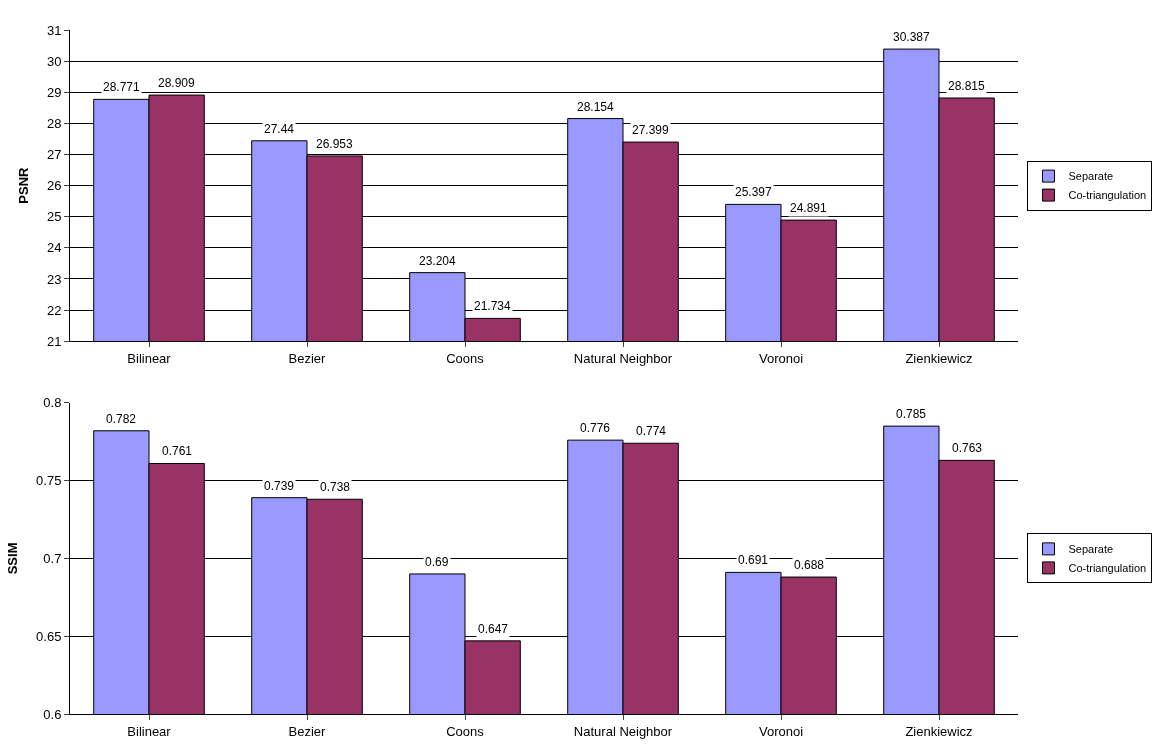 The image size is (1168, 751). I want to click on data-label: 28.154, so click(596, 107).